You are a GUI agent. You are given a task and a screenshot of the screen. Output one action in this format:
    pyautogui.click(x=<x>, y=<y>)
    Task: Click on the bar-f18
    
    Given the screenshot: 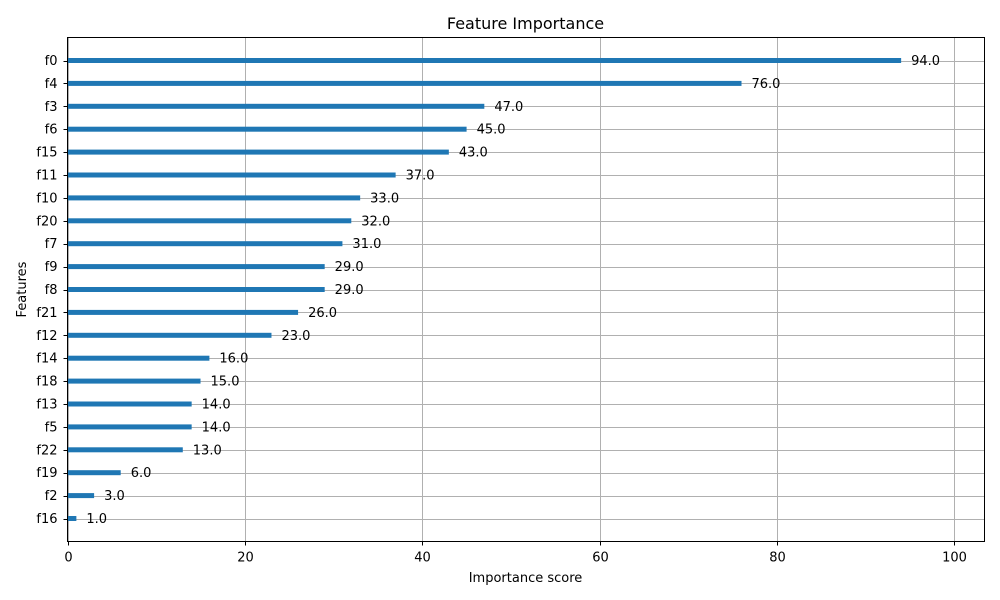 What is the action you would take?
    pyautogui.click(x=134, y=381)
    